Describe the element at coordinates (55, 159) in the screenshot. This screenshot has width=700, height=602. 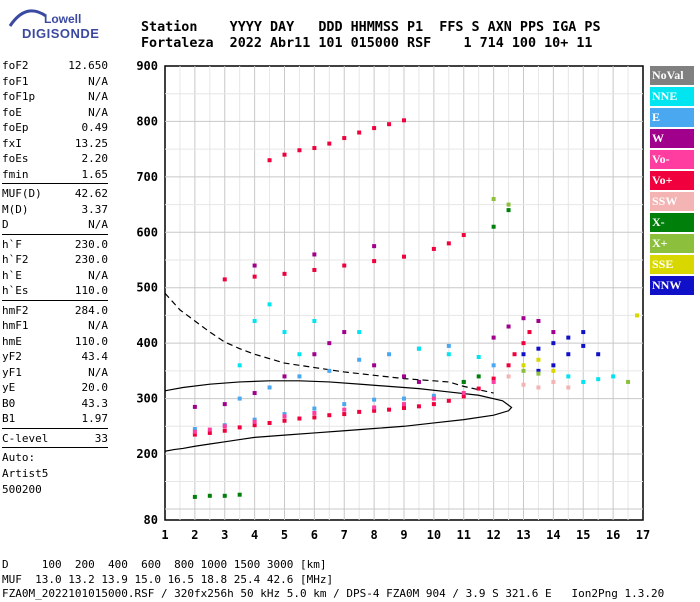
I see `param-row-group1-6: foEs 2.20` at that location.